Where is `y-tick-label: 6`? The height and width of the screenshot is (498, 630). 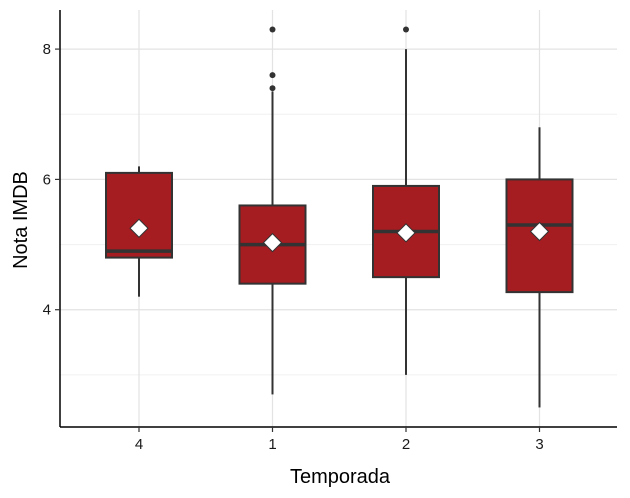
y-tick-label: 6 is located at coordinates (47, 179).